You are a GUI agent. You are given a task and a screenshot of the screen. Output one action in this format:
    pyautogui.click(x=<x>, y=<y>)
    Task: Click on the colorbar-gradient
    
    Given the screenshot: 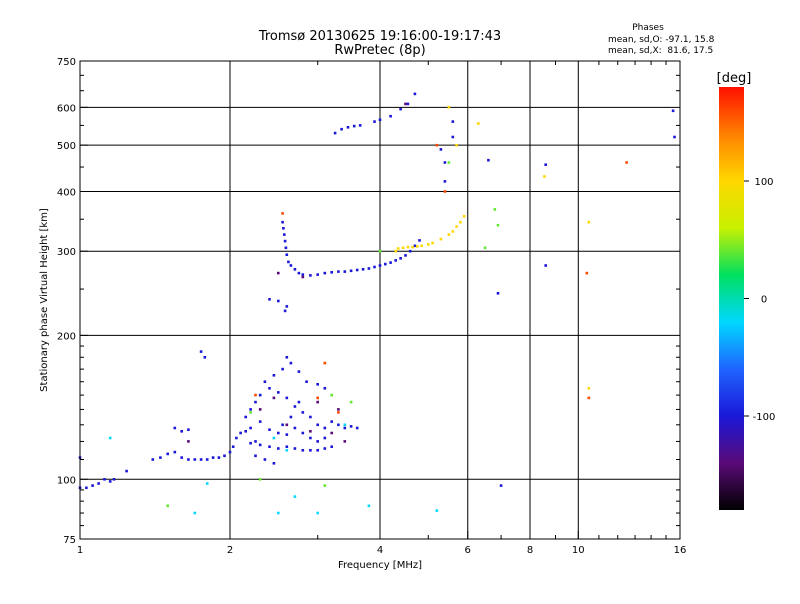 What is the action you would take?
    pyautogui.click(x=731, y=298)
    